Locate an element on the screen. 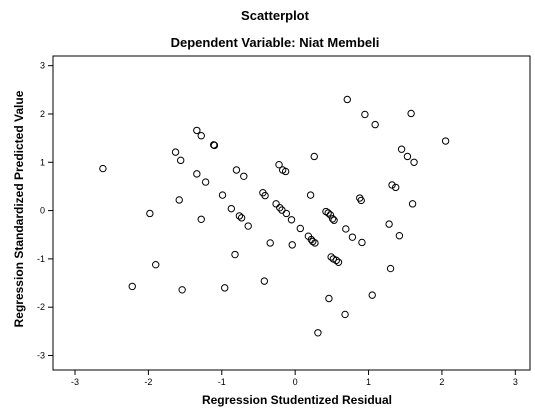 This screenshot has height=410, width=535. x-axis-ticks: -3 -2 -1 0 1 2 3 is located at coordinates (294, 378).